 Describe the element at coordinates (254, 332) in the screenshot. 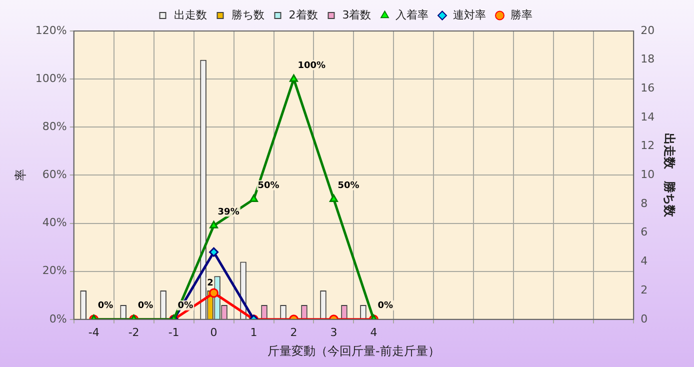

I see `x-tick-label: 1` at that location.